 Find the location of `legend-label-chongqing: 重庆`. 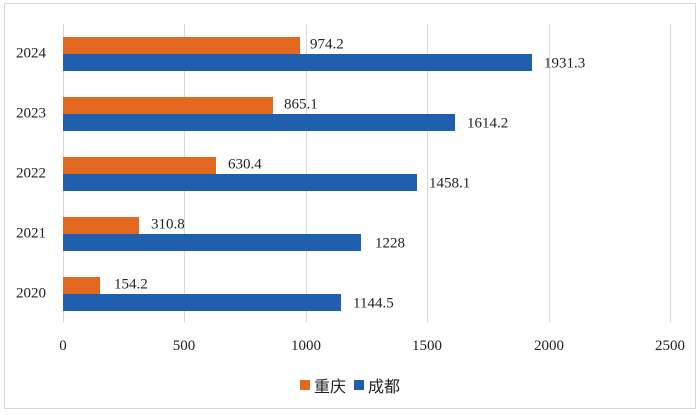

legend-label-chongqing: 重庆 is located at coordinates (329, 387).